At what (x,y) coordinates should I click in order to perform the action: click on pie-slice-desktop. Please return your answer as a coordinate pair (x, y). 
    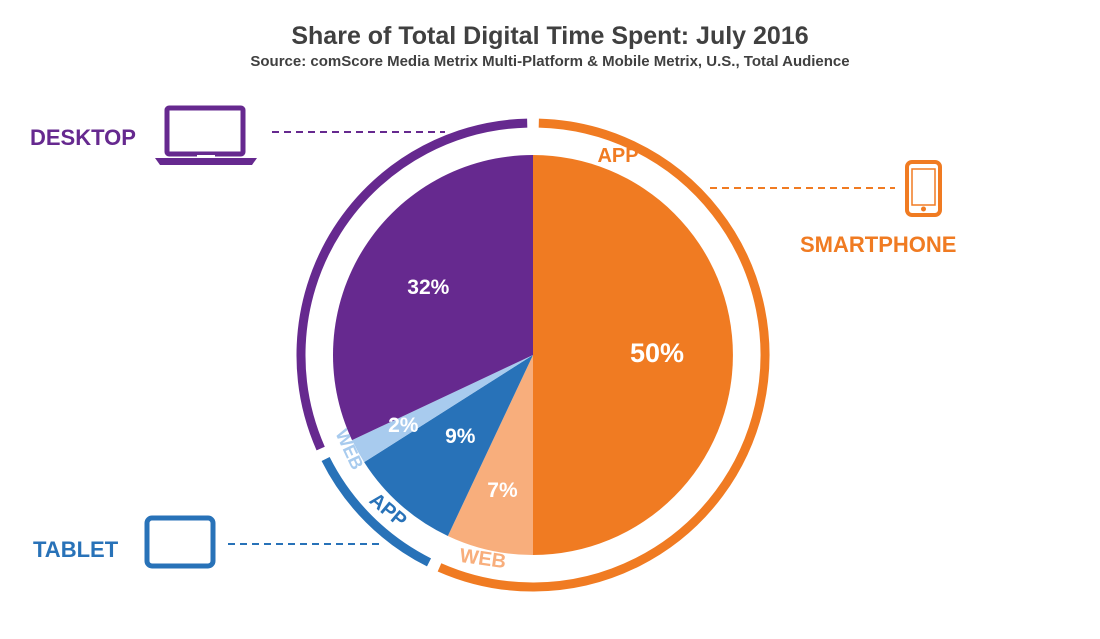
    Looking at the image, I should click on (432, 298).